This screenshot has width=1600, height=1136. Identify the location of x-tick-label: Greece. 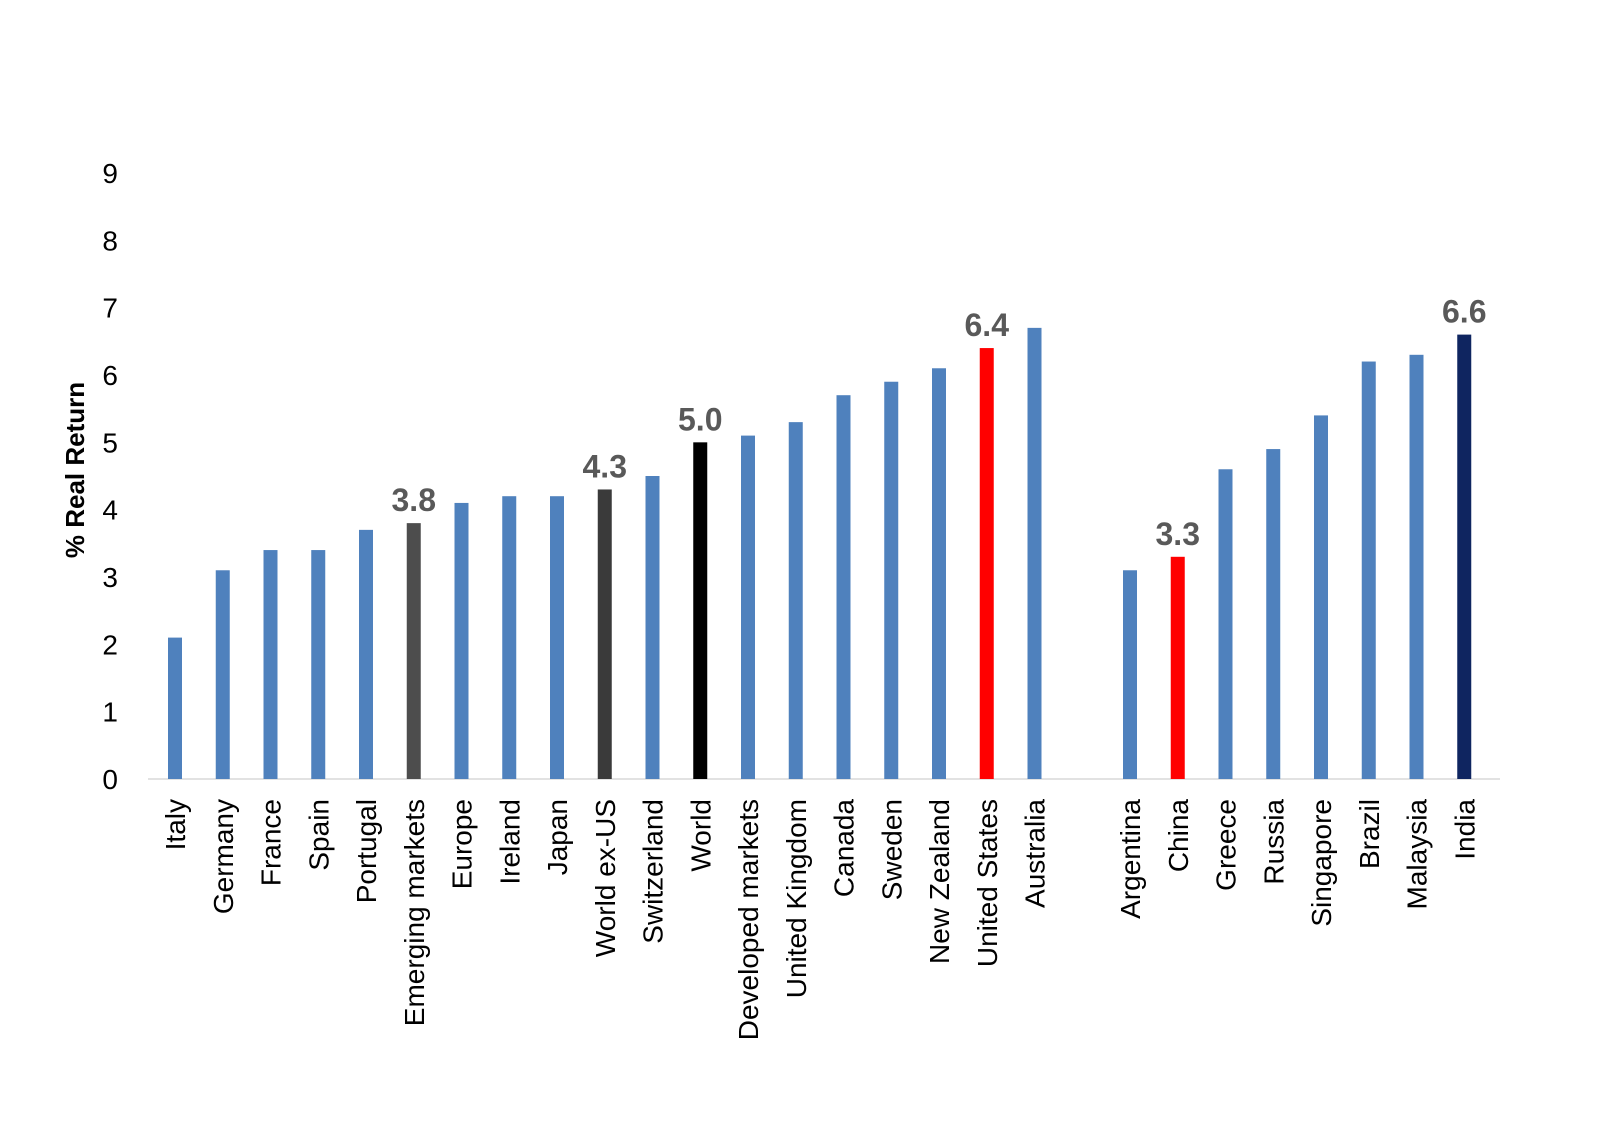
(1226, 845).